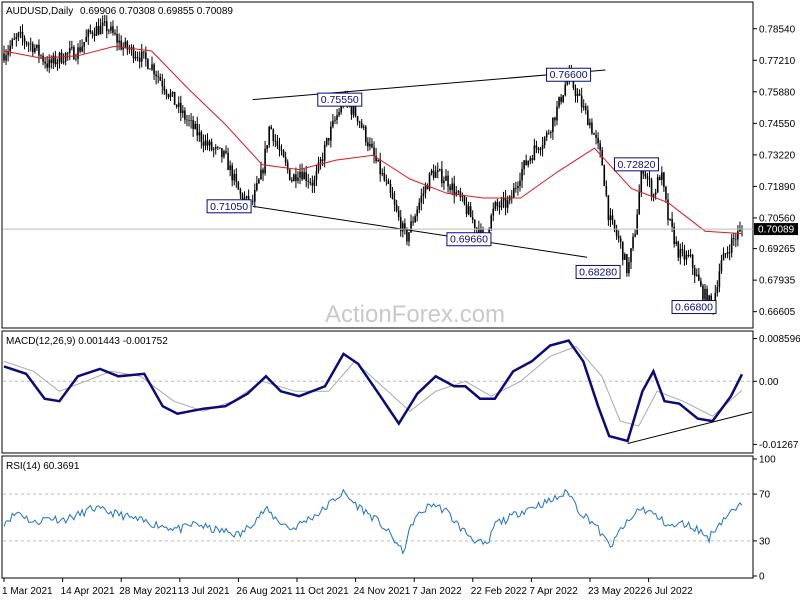 The image size is (800, 600). What do you see at coordinates (690, 428) in the screenshot?
I see `macd-trendline` at bounding box center [690, 428].